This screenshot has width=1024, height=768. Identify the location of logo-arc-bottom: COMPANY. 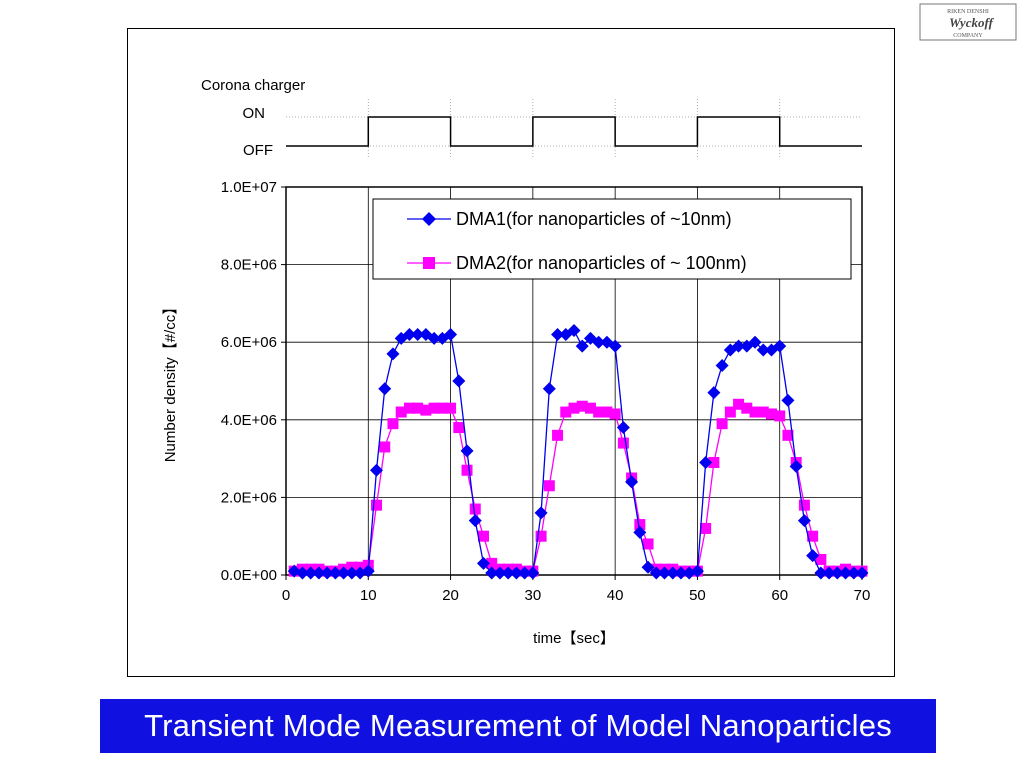
(968, 36).